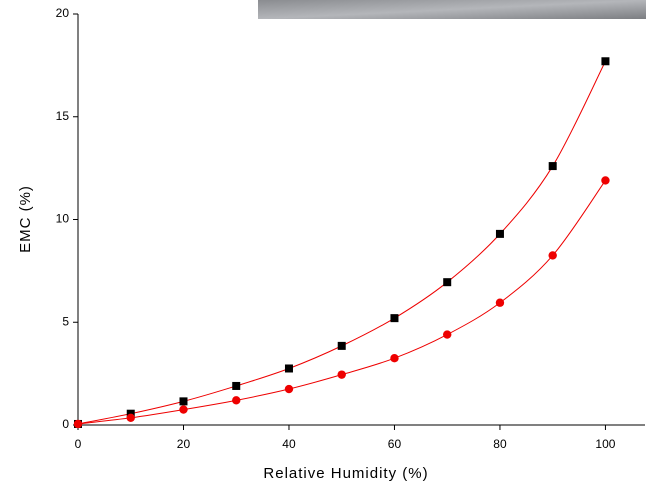 Image resolution: width=646 pixels, height=486 pixels. What do you see at coordinates (78, 444) in the screenshot?
I see `x-tick-label: 0` at bounding box center [78, 444].